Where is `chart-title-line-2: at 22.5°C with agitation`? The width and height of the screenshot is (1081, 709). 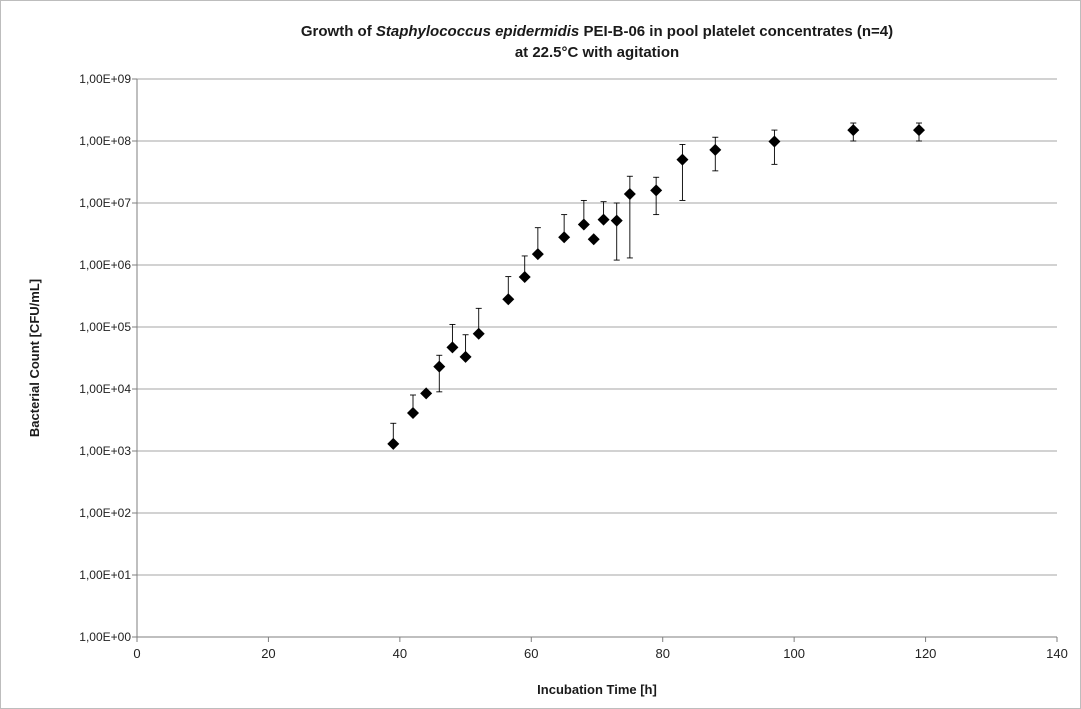
chart-title-line-2: at 22.5°C with agitation is located at coordinates (597, 52).